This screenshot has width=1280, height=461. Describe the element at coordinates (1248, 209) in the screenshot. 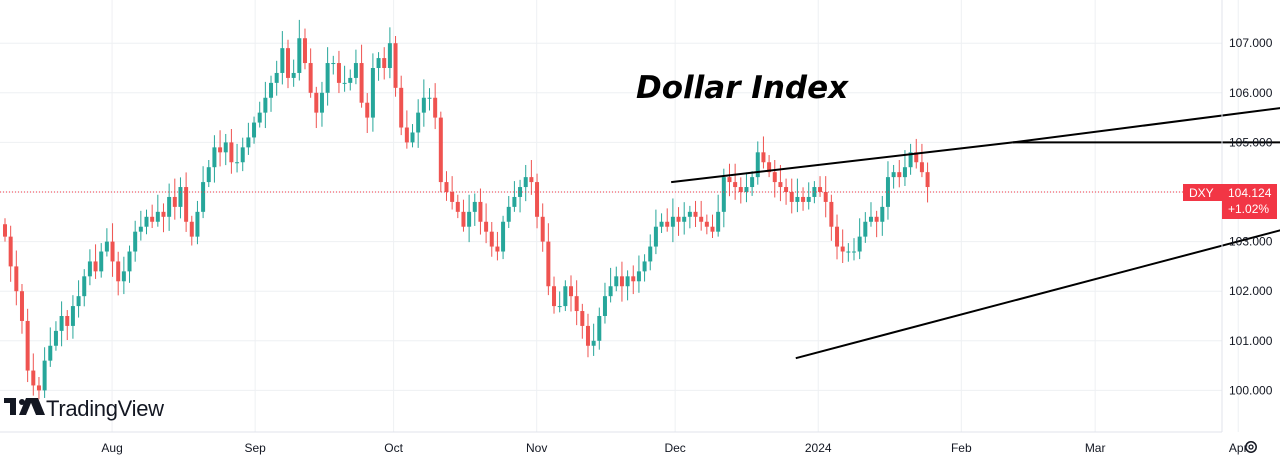

I see `change-label: +1.02%` at that location.